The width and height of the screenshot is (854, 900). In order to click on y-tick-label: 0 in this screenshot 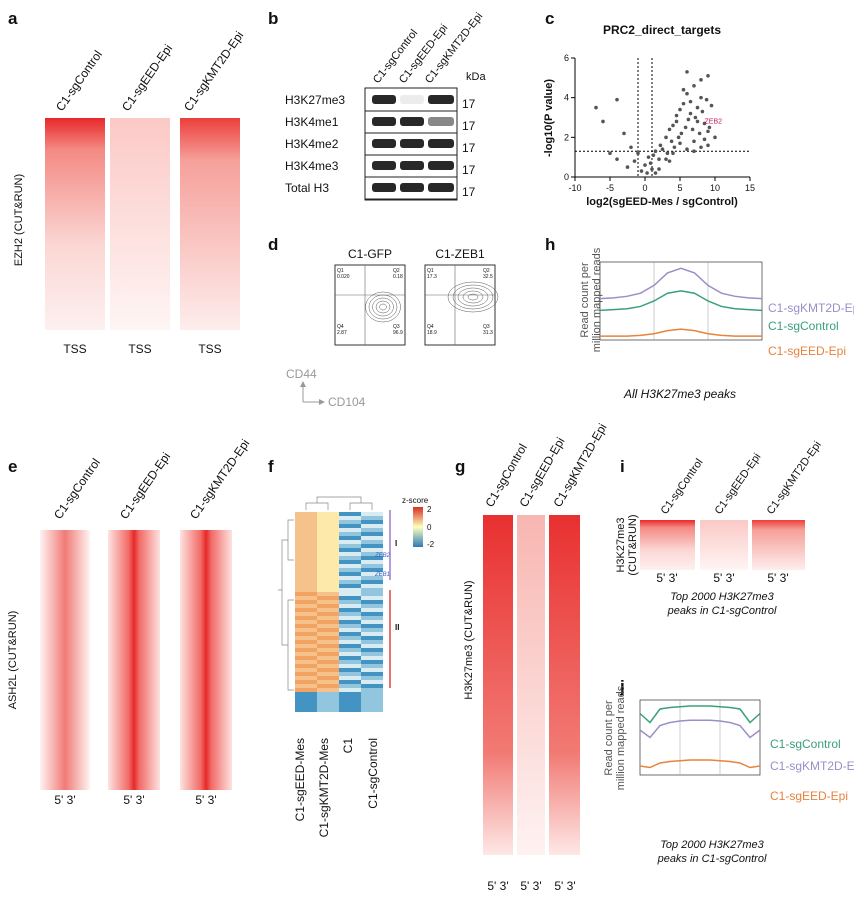, I will do `click(566, 177)`.